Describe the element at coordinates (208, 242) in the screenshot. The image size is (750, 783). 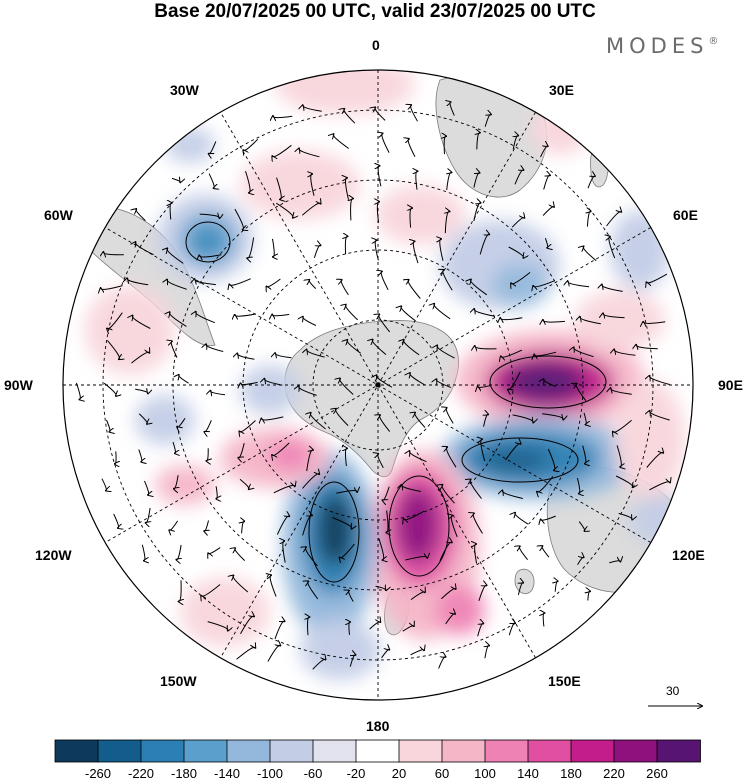
I see `contour-neg-60w` at that location.